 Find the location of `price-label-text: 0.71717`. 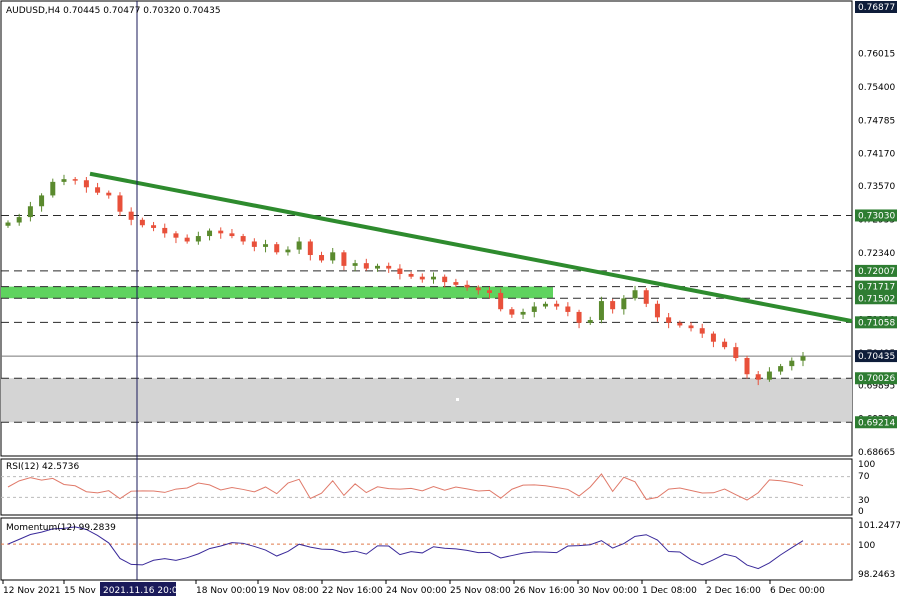

price-label-text: 0.71717 is located at coordinates (876, 288).